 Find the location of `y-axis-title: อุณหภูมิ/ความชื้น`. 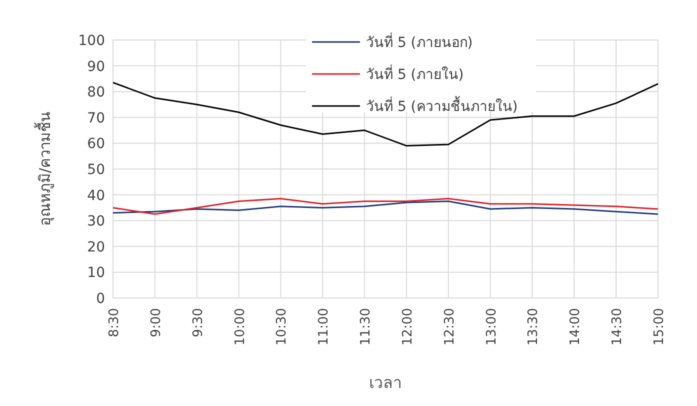

y-axis-title: อุณหภูมิ/ความชื้น is located at coordinates (44, 169).